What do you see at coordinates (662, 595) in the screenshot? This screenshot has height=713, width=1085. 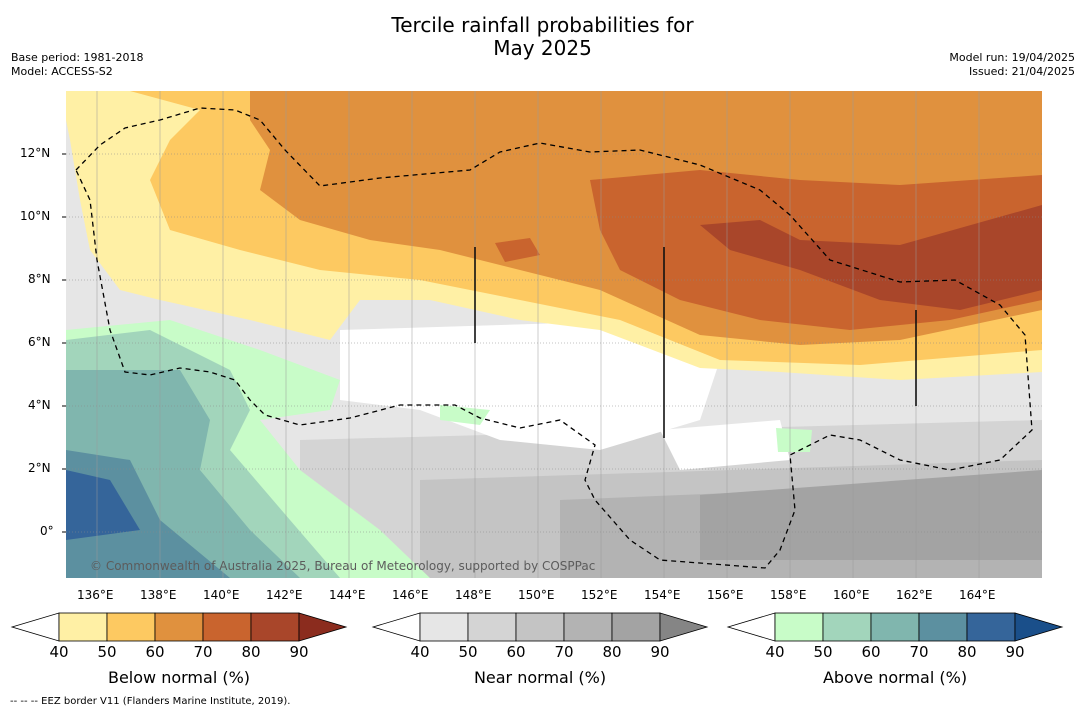 I see `lon-label: 154°E` at bounding box center [662, 595].